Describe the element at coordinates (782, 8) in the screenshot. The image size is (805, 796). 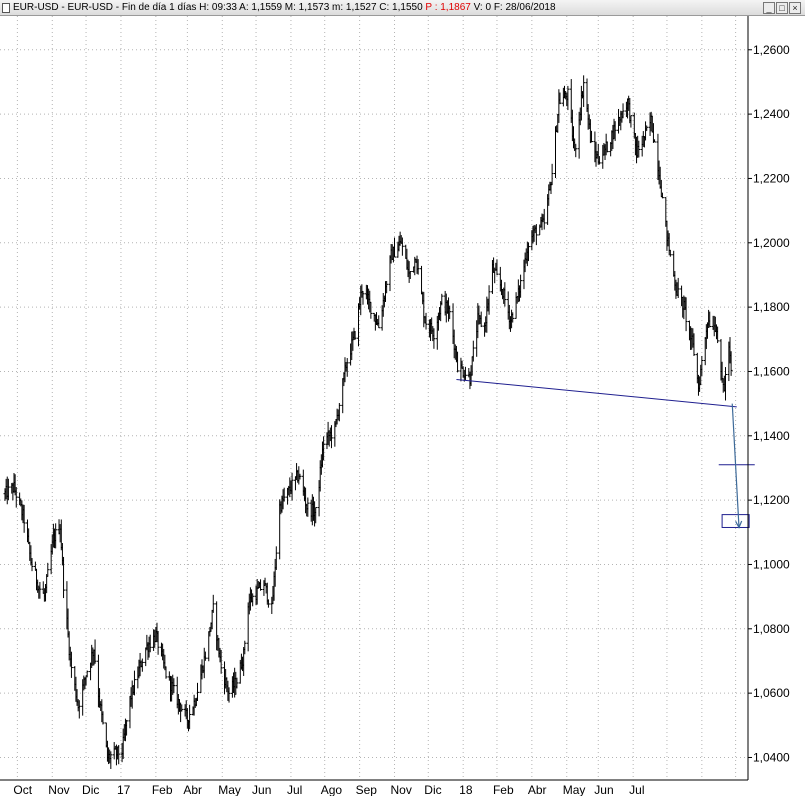
I see `maximize-button: □` at that location.